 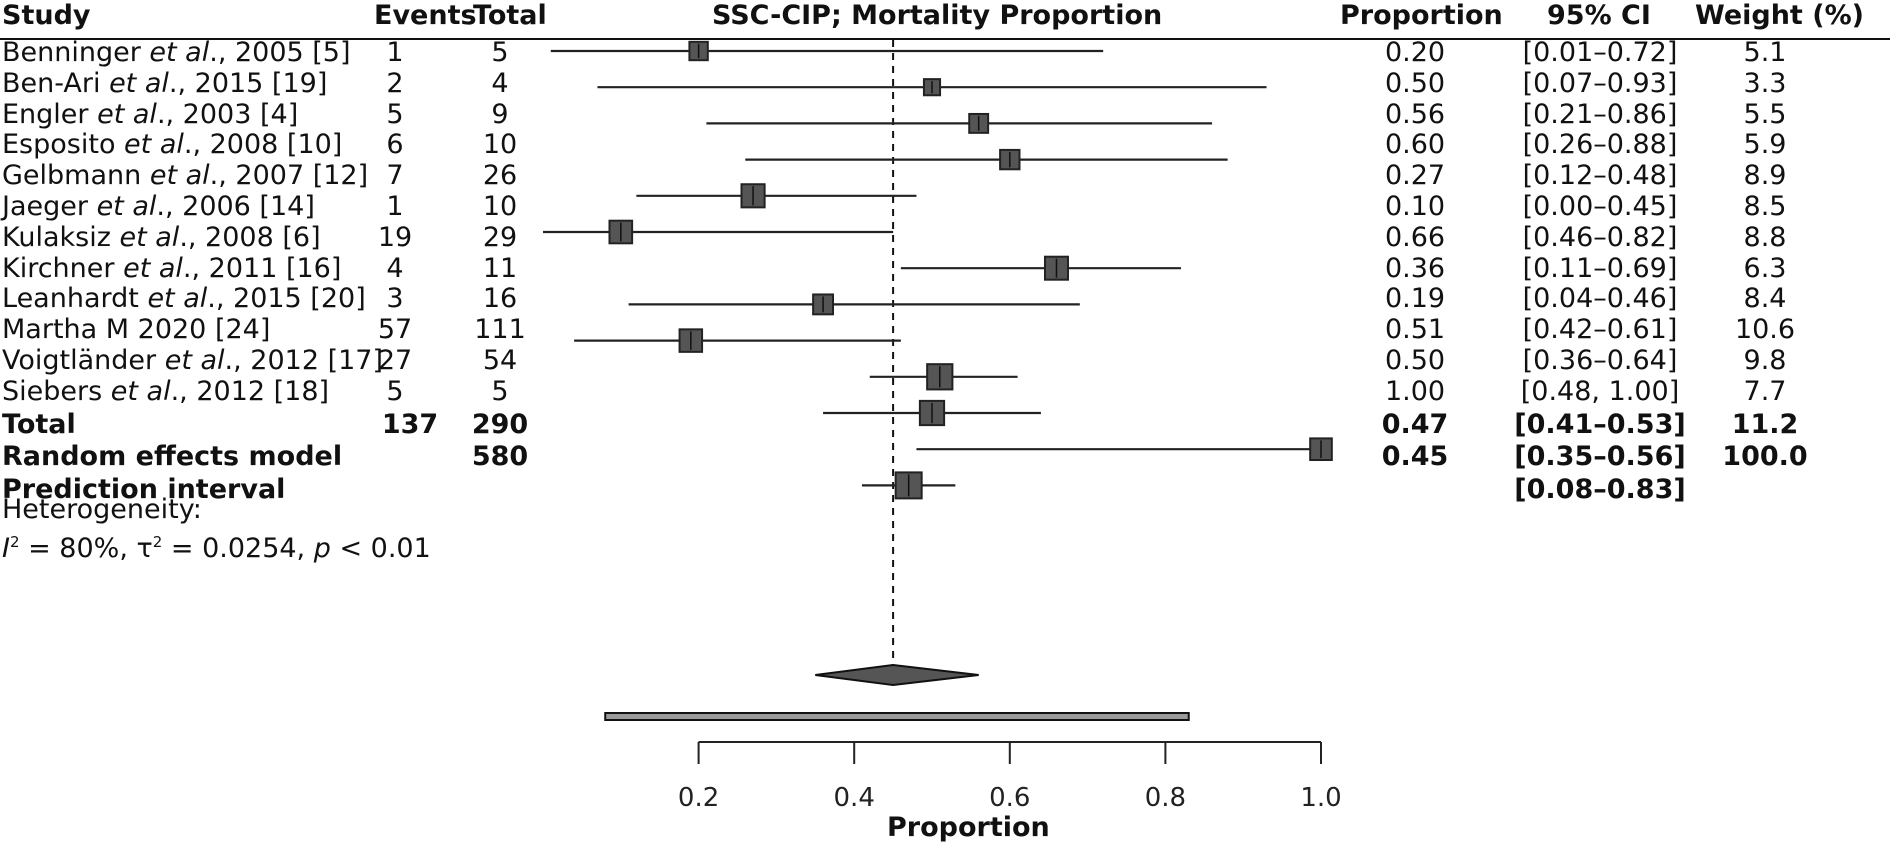 I want to click on weight-value: 8.8, so click(x=1765, y=237).